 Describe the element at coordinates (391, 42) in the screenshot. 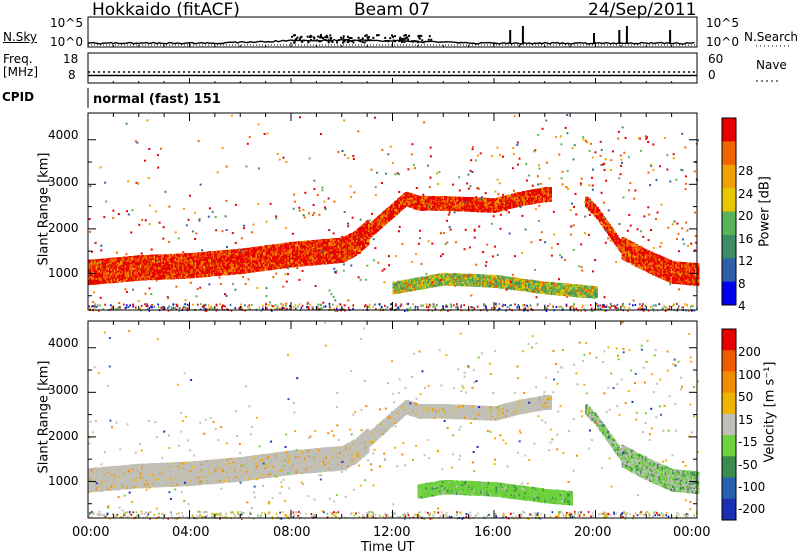

I see `noise-line` at that location.